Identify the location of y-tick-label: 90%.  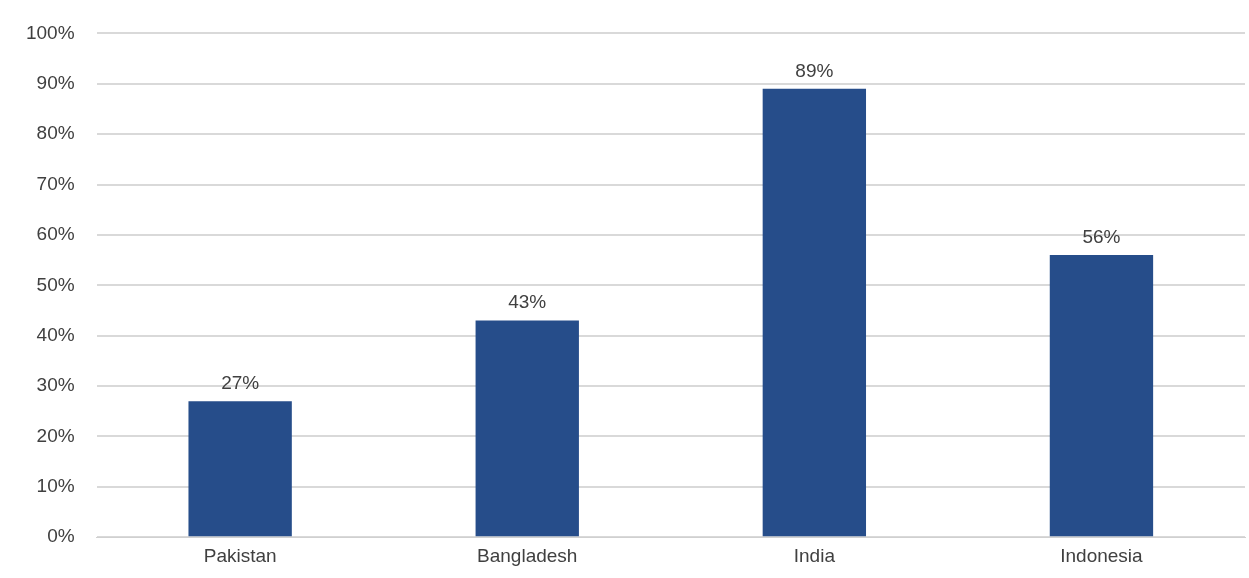
(55, 83).